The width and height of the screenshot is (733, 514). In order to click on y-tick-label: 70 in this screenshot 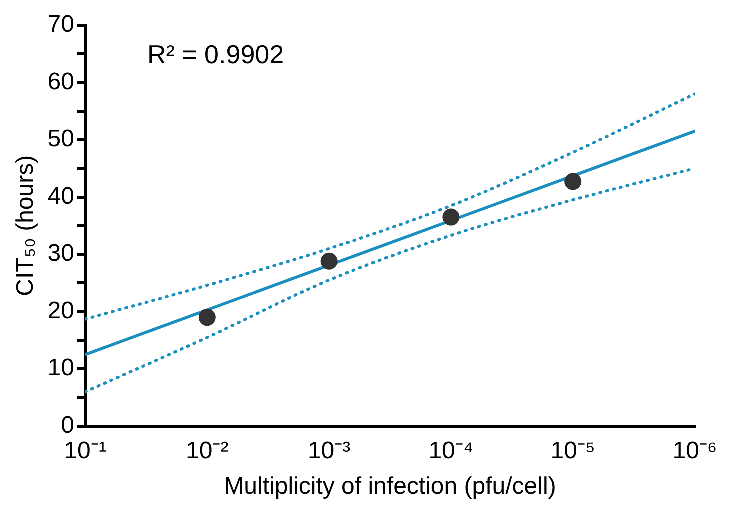, I will do `click(61, 24)`.